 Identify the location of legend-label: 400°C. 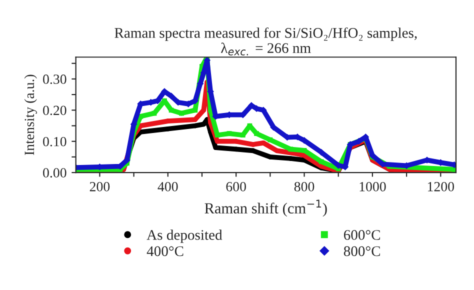
(165, 251).